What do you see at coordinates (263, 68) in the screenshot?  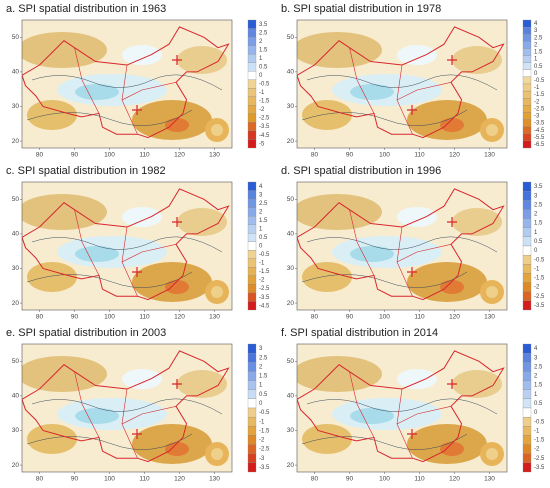 I see `colorbar-label: 0.5` at bounding box center [263, 68].